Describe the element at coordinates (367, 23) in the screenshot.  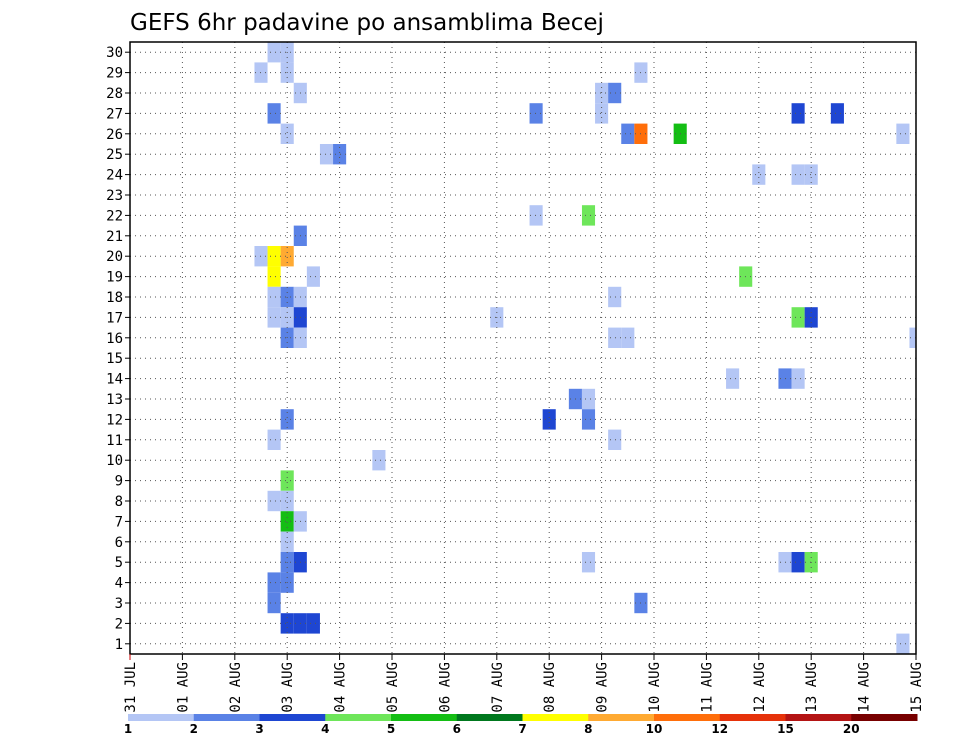
I see `chart-title: GEFS 6hr padavine po ansamblima Becej` at that location.